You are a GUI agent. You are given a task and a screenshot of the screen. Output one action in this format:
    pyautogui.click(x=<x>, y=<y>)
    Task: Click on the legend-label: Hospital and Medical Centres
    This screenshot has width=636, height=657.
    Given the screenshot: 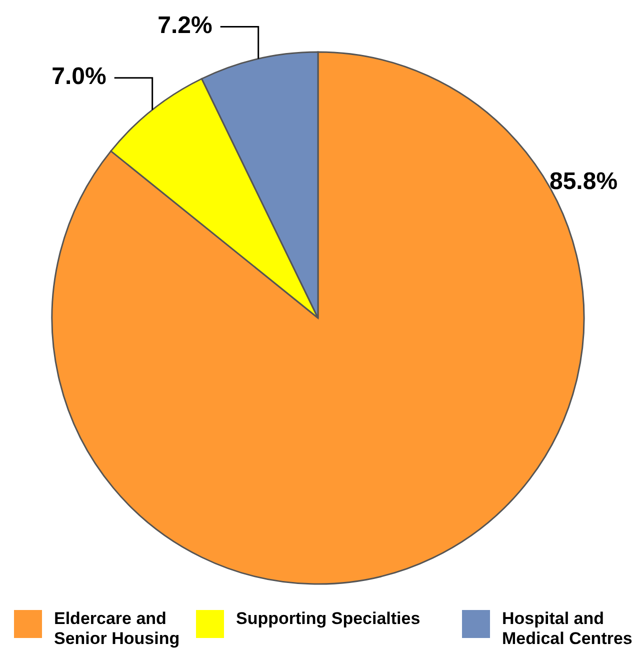 What is the action you would take?
    pyautogui.click(x=567, y=628)
    